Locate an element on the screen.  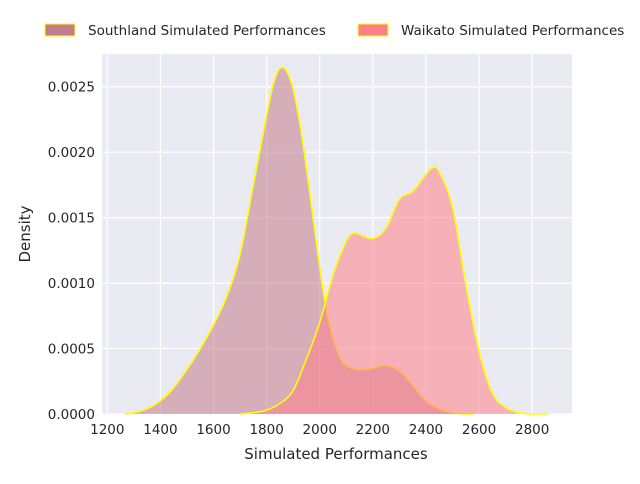
x-tick-label-8: 2800 is located at coordinates (532, 430).